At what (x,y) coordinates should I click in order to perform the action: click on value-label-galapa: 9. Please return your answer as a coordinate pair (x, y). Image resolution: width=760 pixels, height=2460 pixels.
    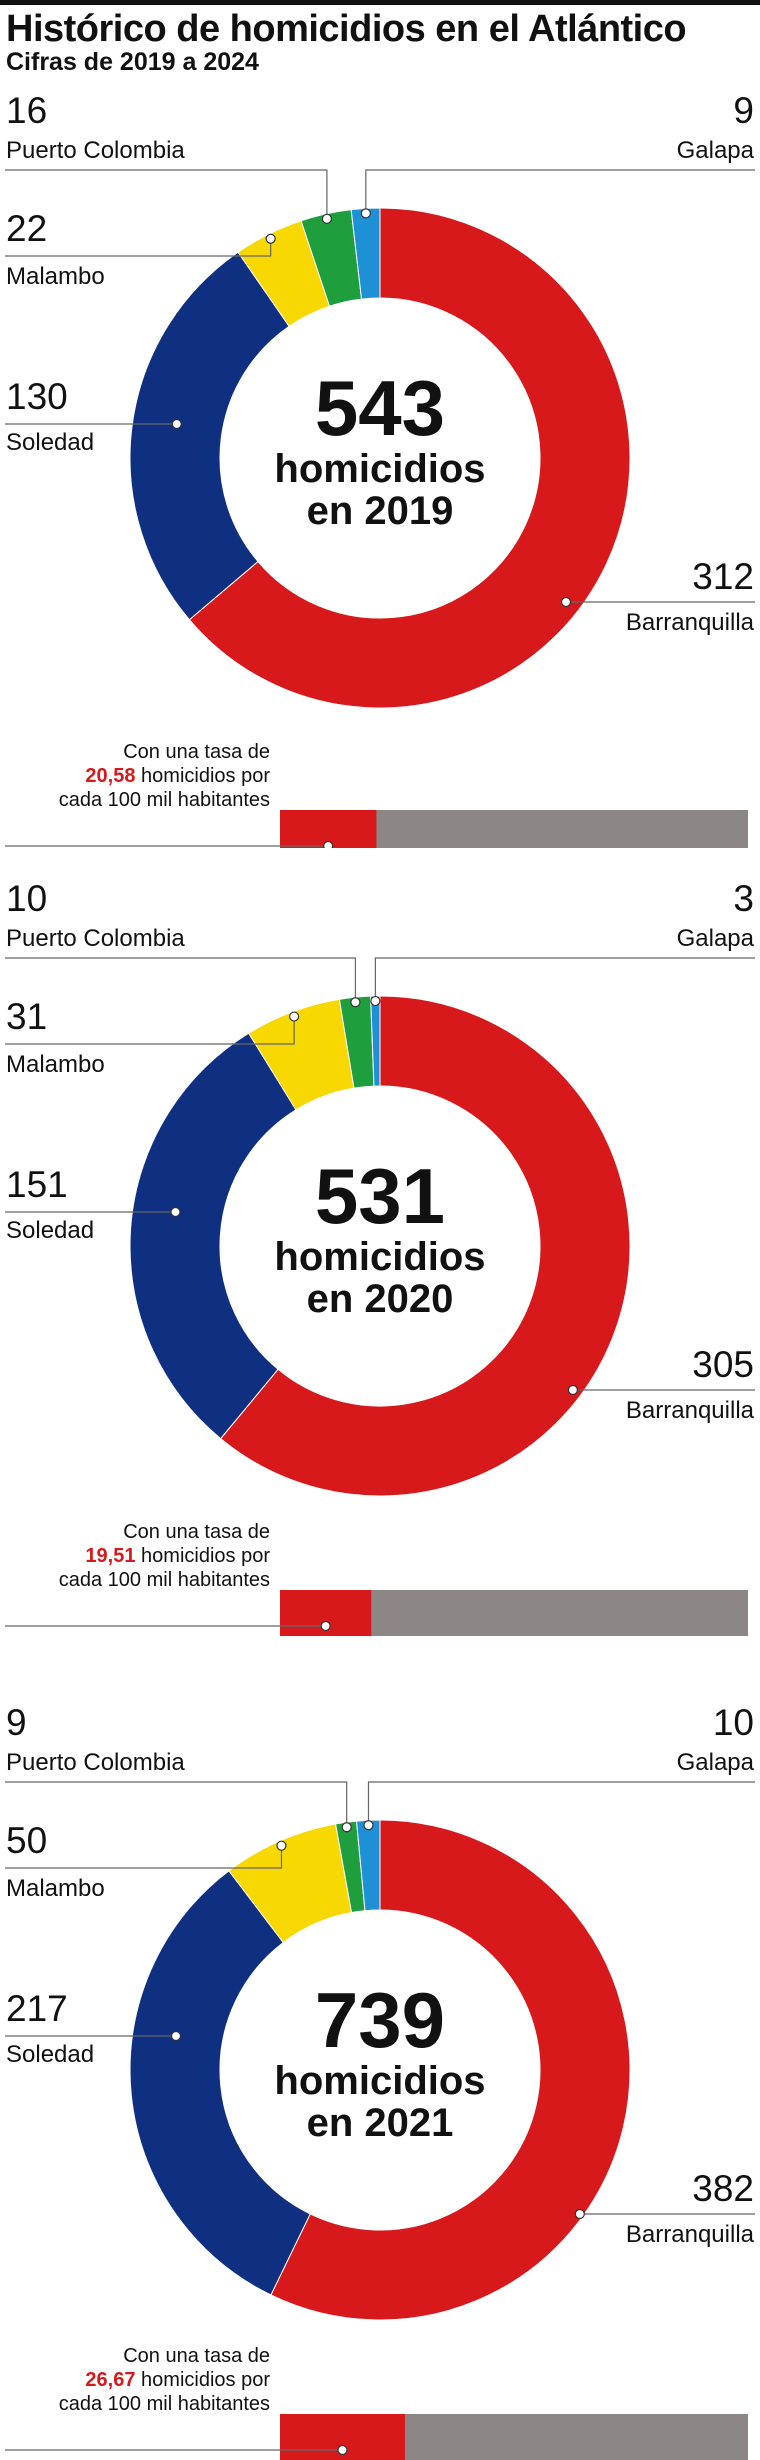
    Looking at the image, I should click on (743, 110).